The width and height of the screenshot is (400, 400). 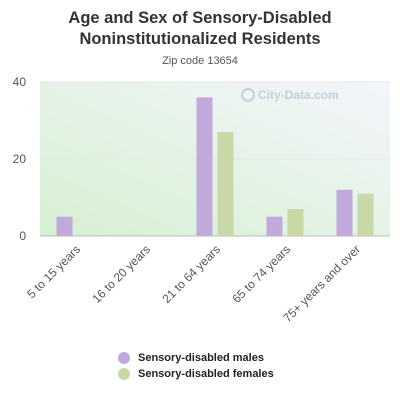 I want to click on legend-label-females: Sensory-disabled females, so click(x=206, y=374).